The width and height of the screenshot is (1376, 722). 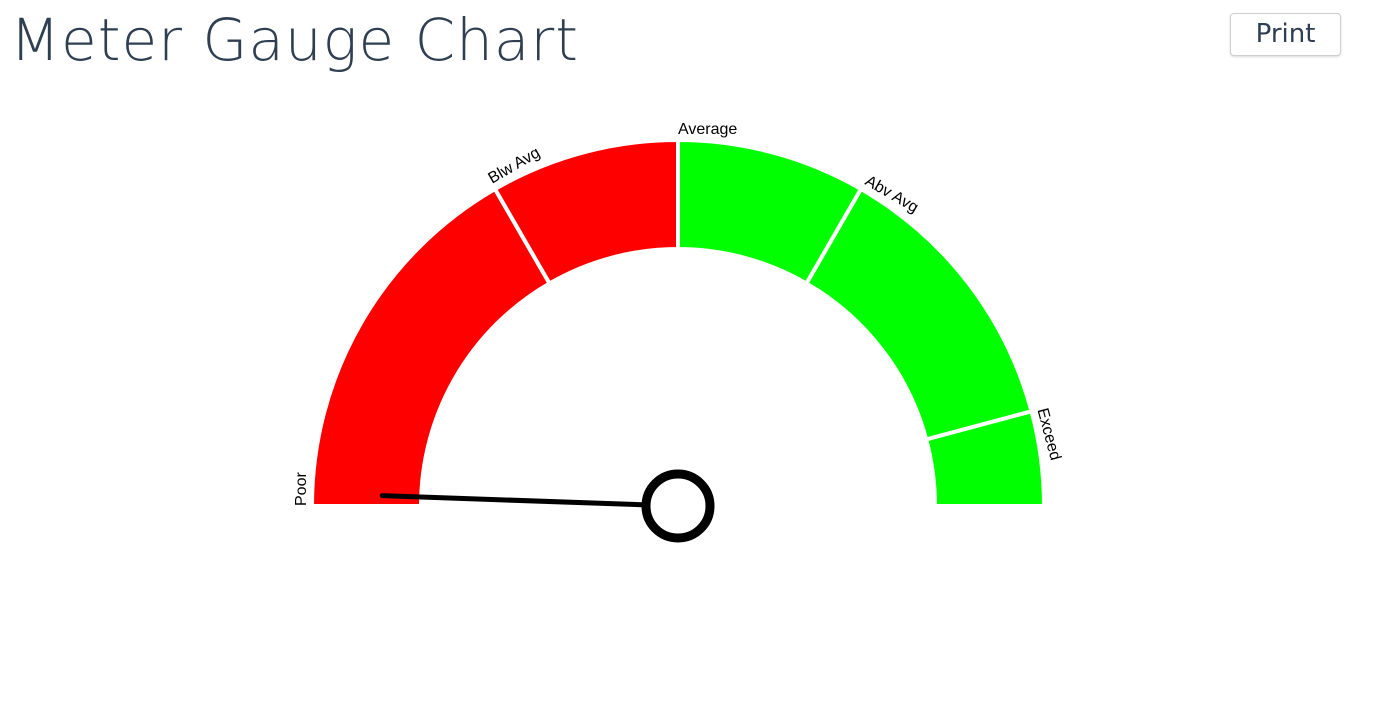 What do you see at coordinates (301, 489) in the screenshot?
I see `segment-label: Poor` at bounding box center [301, 489].